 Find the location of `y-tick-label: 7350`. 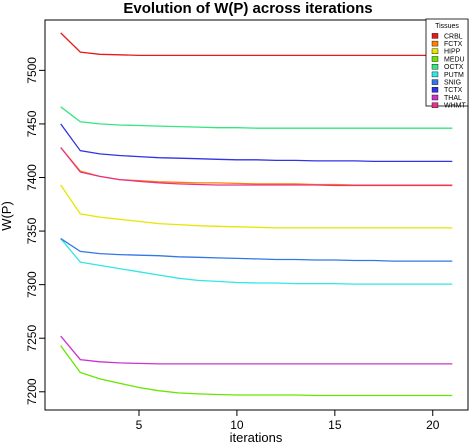

y-tick-label: 7350 is located at coordinates (32, 230).